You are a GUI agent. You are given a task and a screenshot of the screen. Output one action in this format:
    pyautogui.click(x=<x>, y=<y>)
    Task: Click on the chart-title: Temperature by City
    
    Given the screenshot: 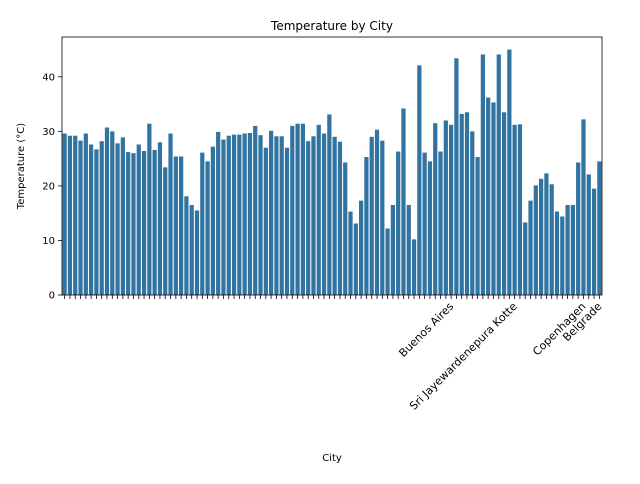 What is the action you would take?
    pyautogui.click(x=331, y=26)
    